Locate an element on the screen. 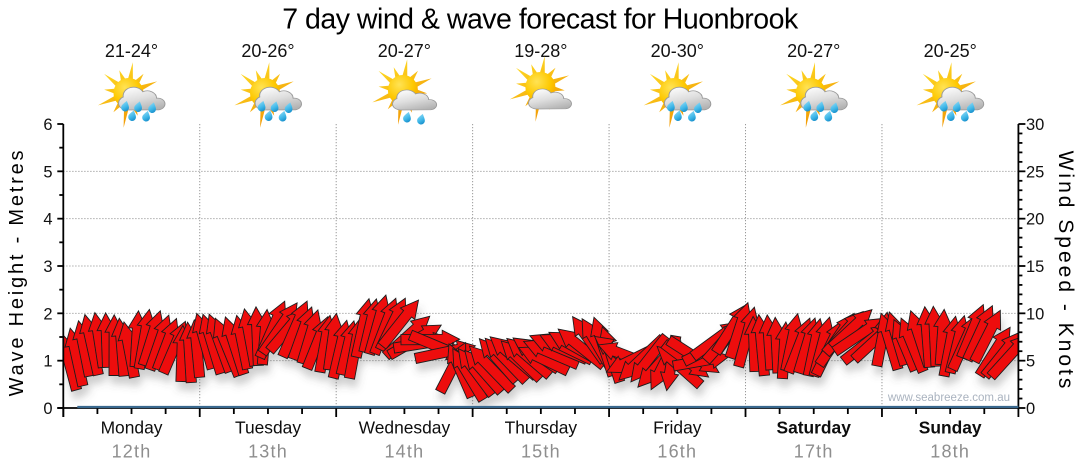  svg-text: 20-25° is located at coordinates (950, 51).